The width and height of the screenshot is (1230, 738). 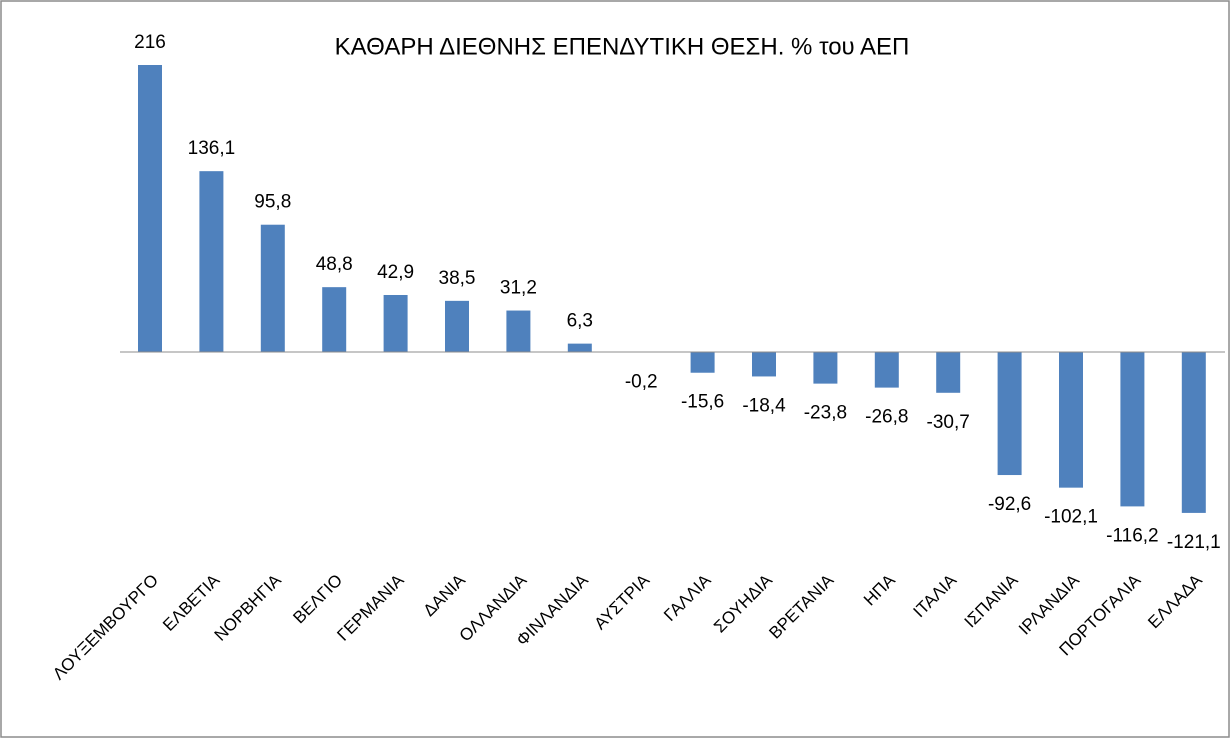 What do you see at coordinates (150, 42) in the screenshot?
I see `value-label: 216` at bounding box center [150, 42].